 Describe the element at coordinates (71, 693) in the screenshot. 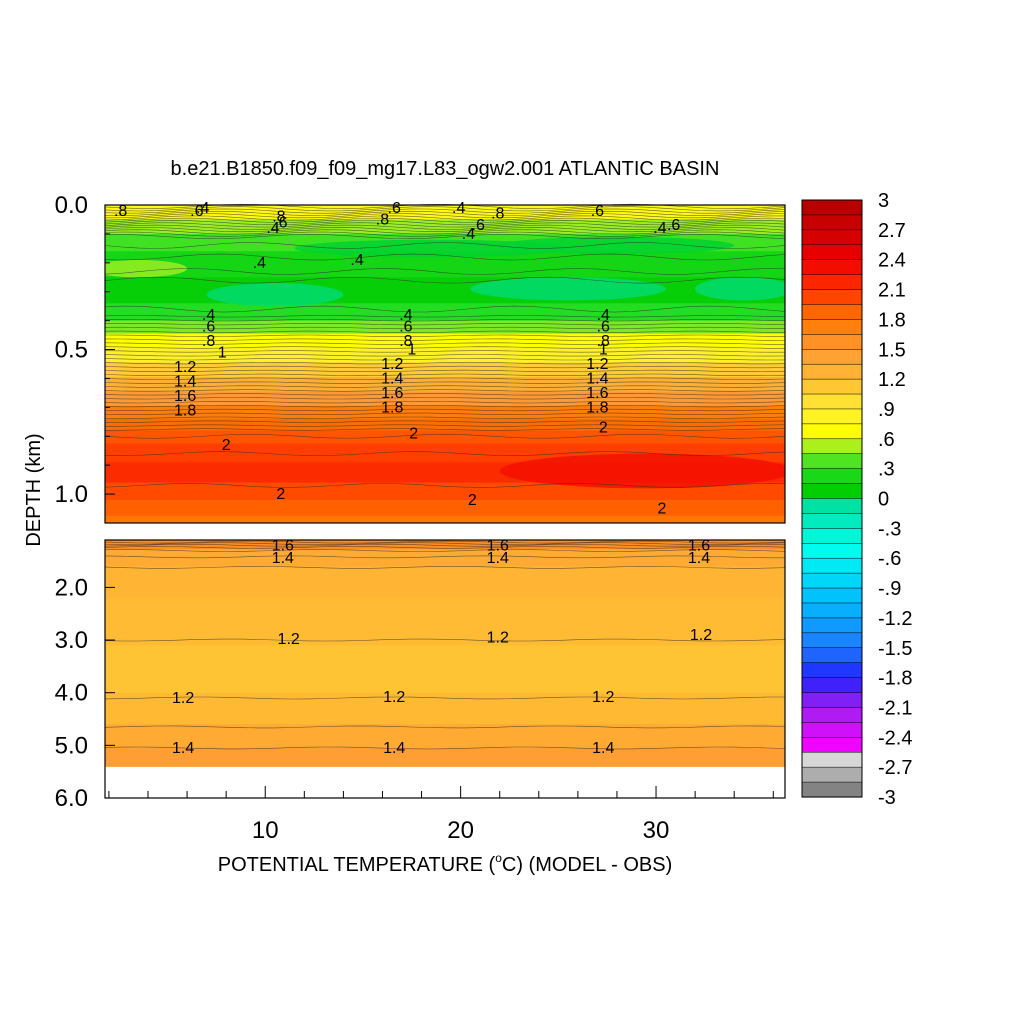

I see `y-tick-label: 4.0` at that location.